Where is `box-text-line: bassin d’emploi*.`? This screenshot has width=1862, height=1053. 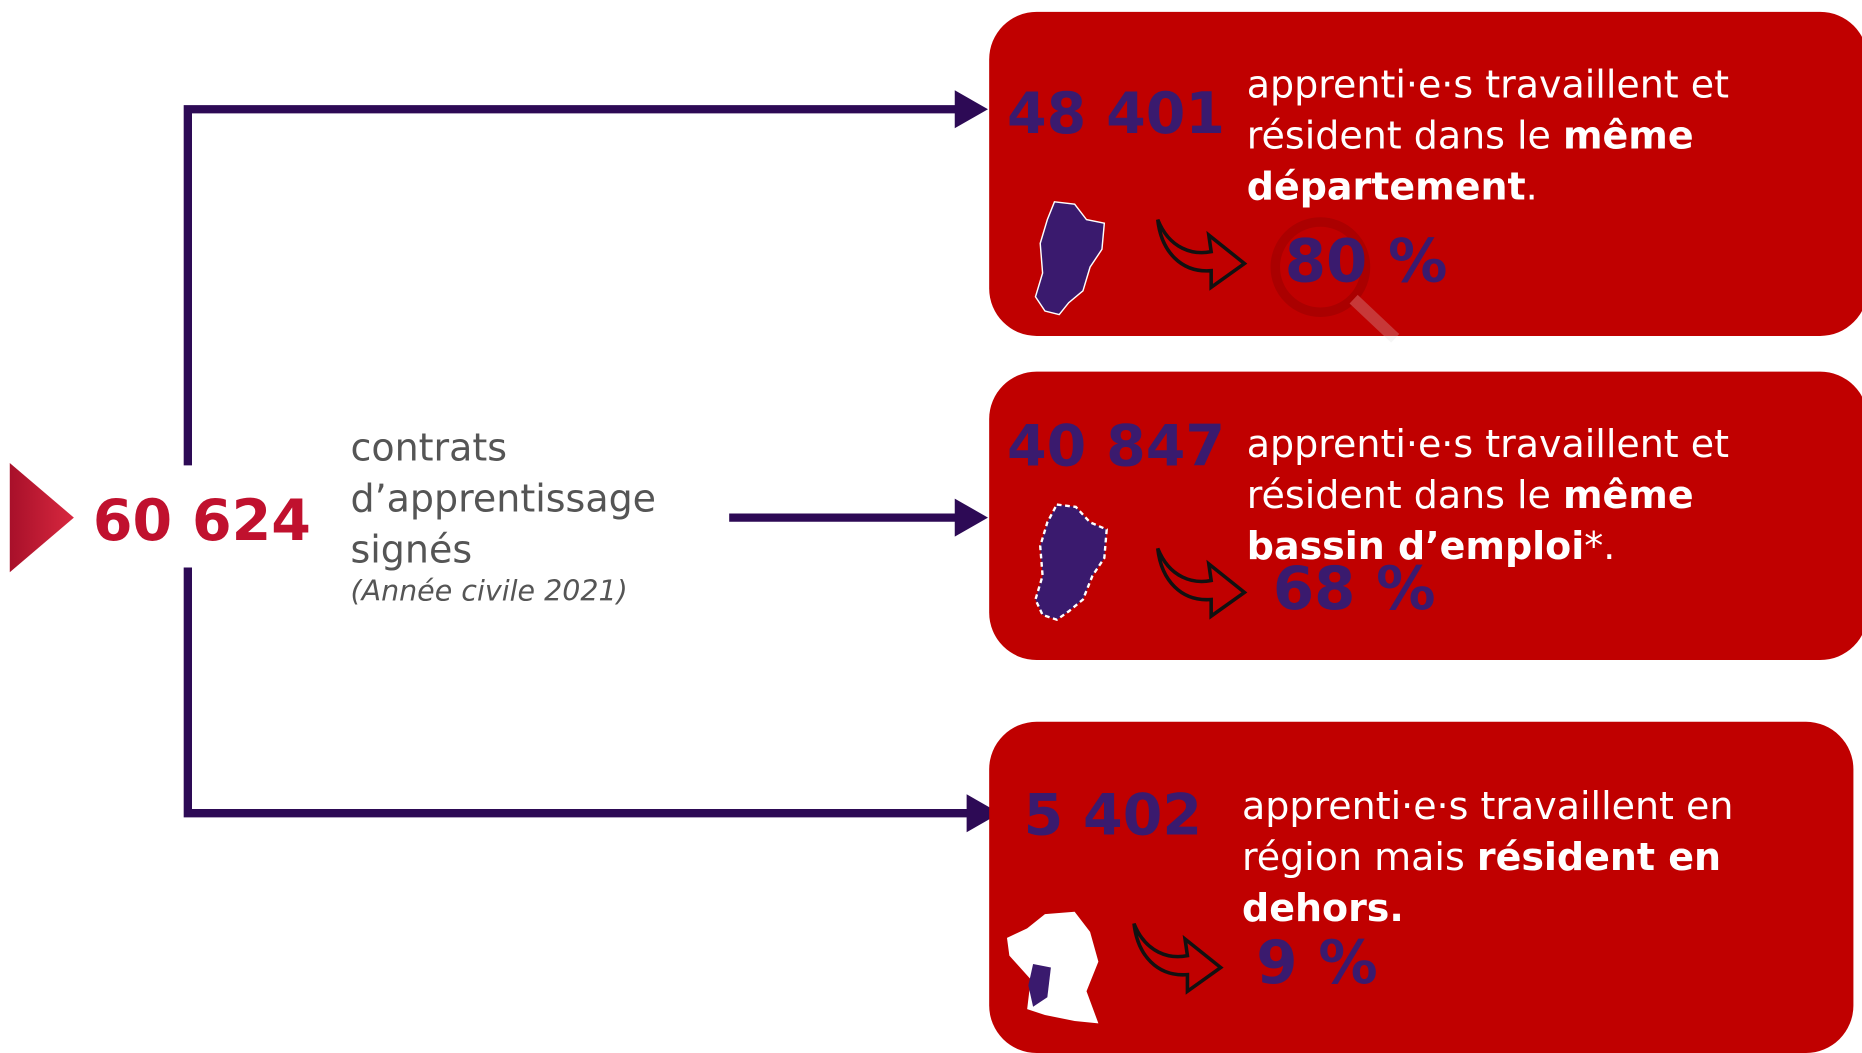 box-text-line: bassin d’emploi*. is located at coordinates (1431, 546).